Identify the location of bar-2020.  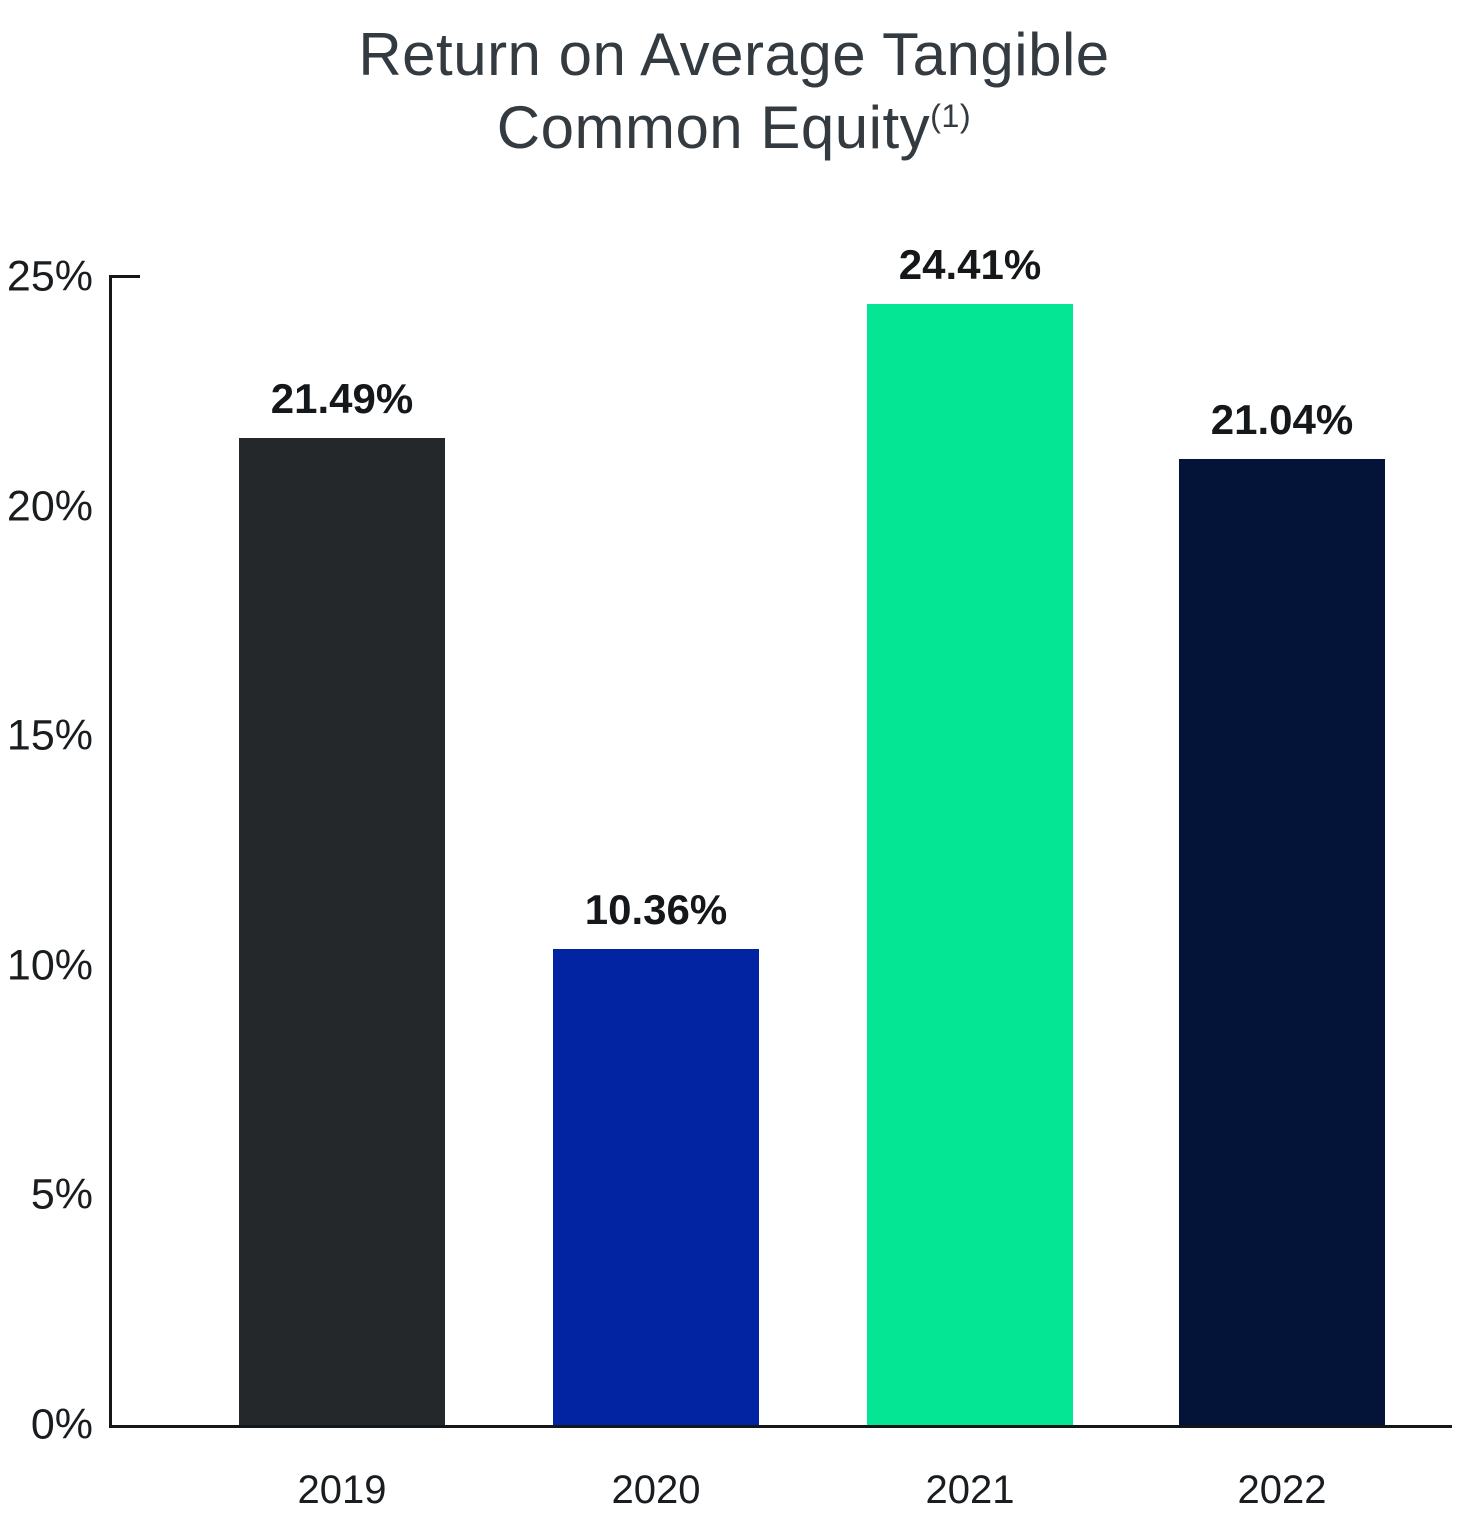
(656, 1187).